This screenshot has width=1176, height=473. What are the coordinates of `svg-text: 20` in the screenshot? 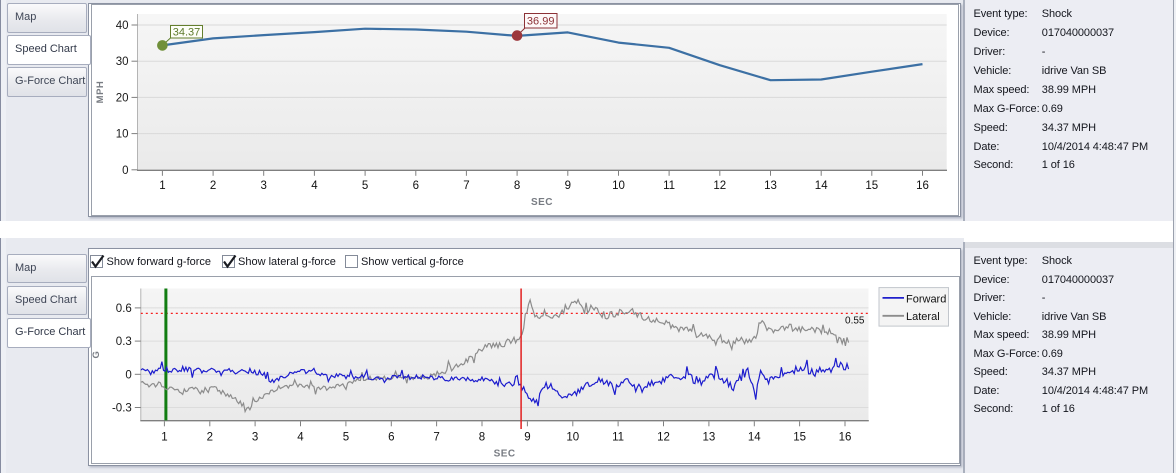 It's located at (122, 98).